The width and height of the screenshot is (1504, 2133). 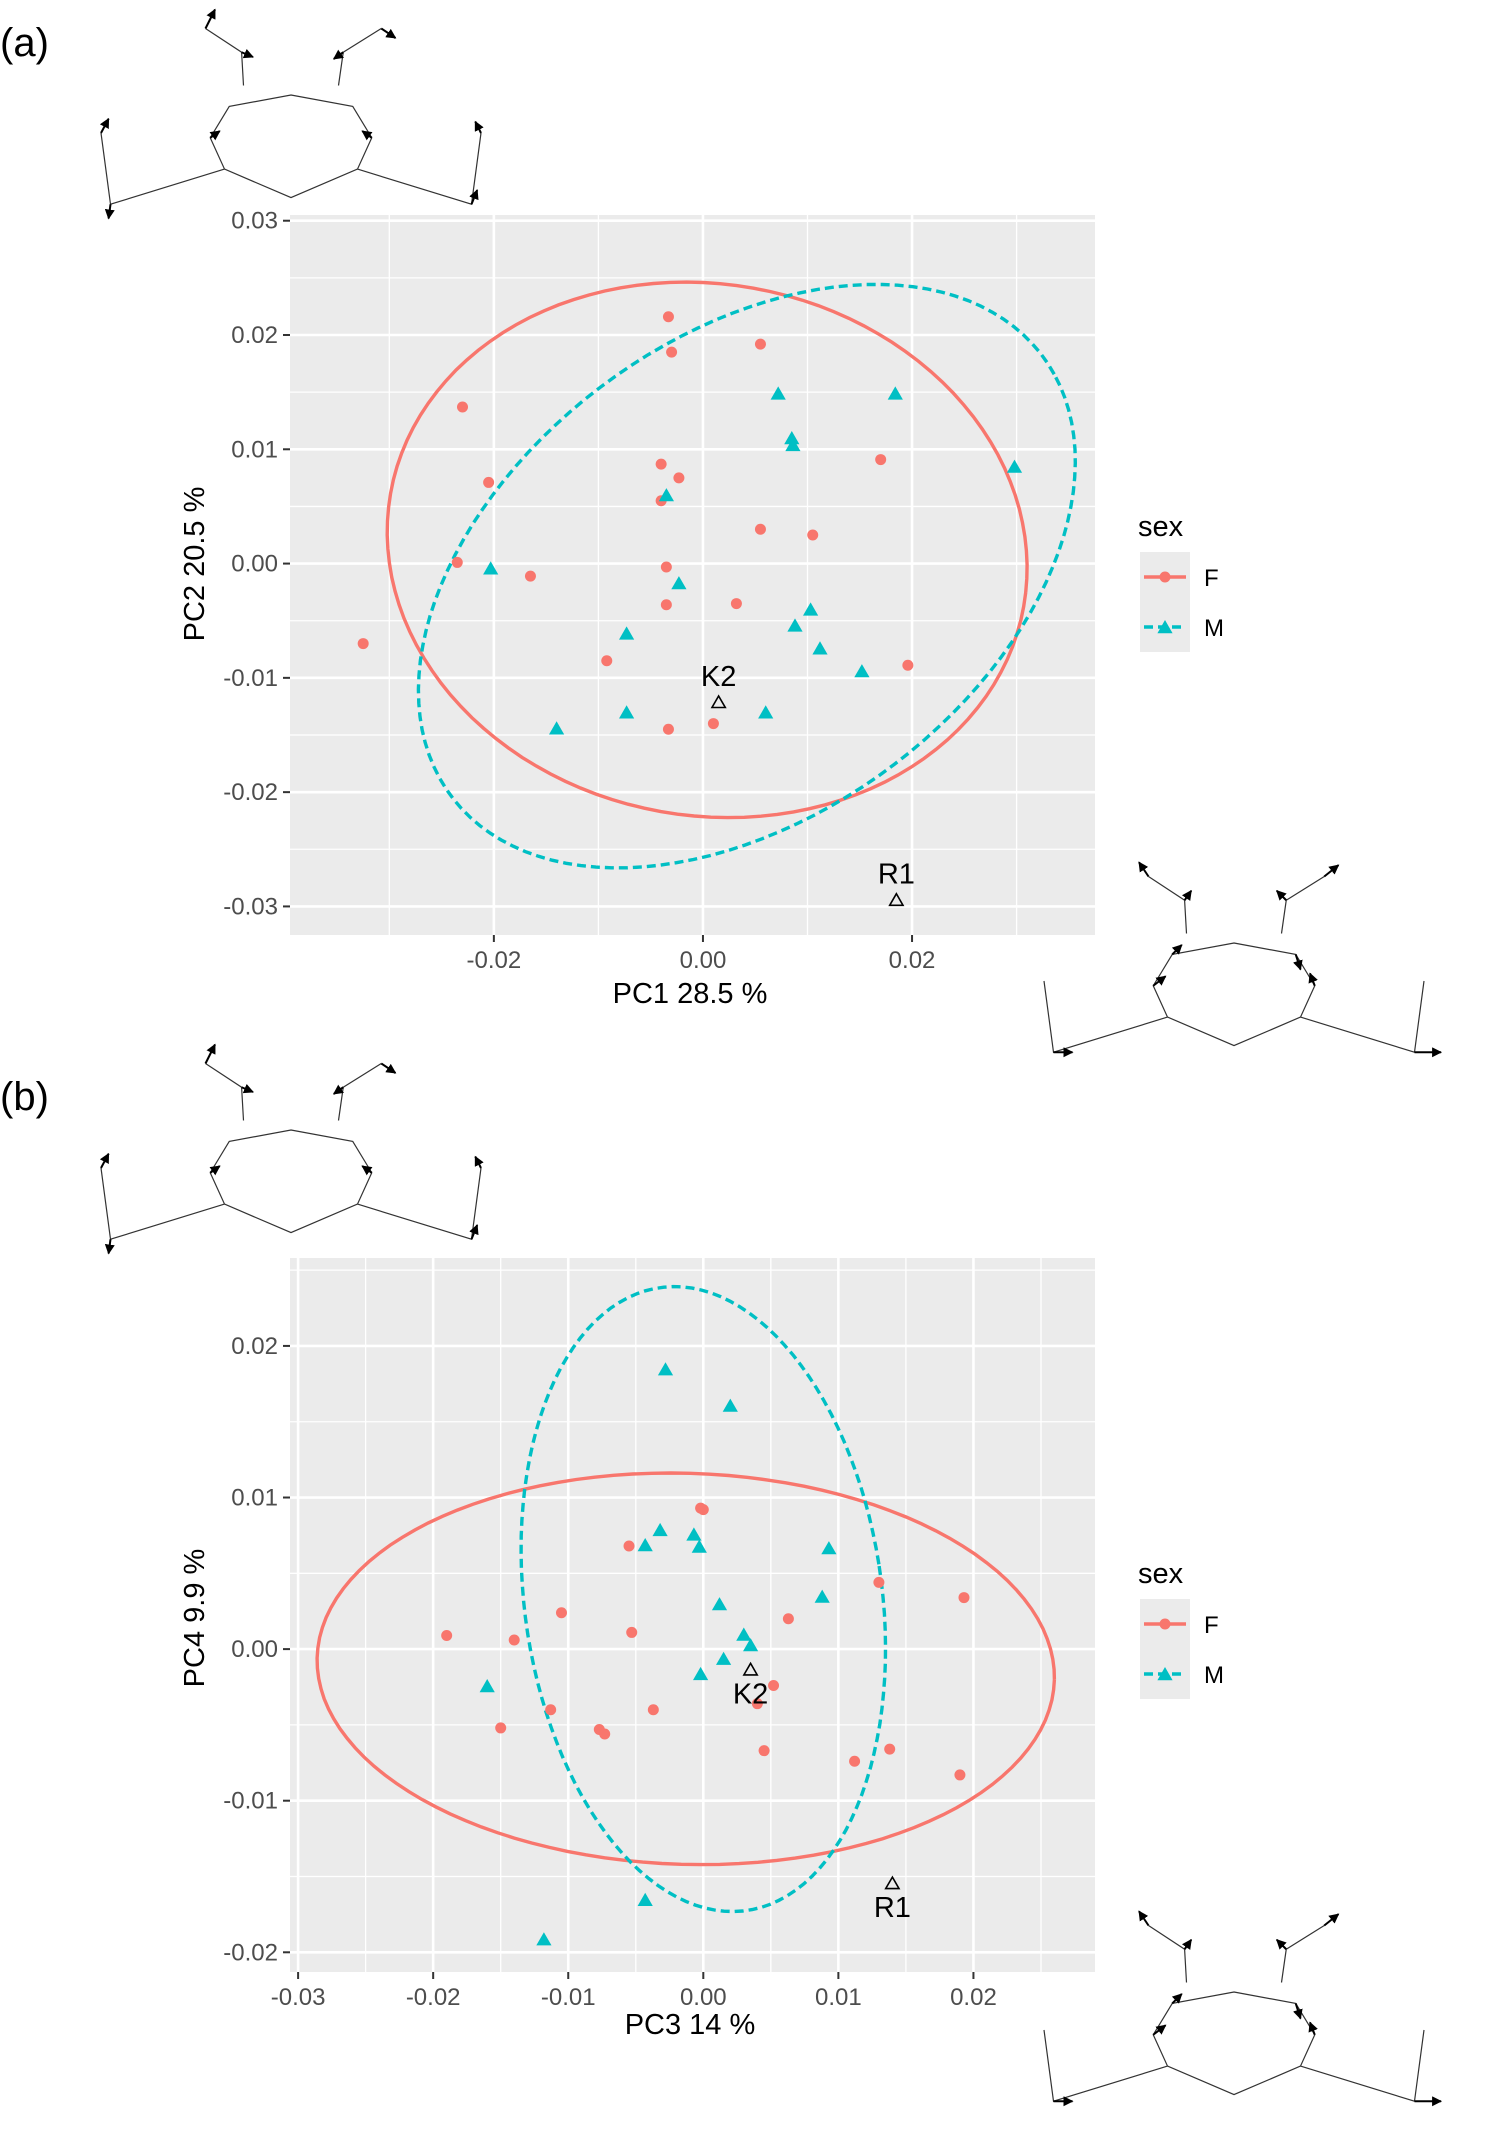 What do you see at coordinates (568, 1997) in the screenshot?
I see `x-tick-label: -0.01` at bounding box center [568, 1997].